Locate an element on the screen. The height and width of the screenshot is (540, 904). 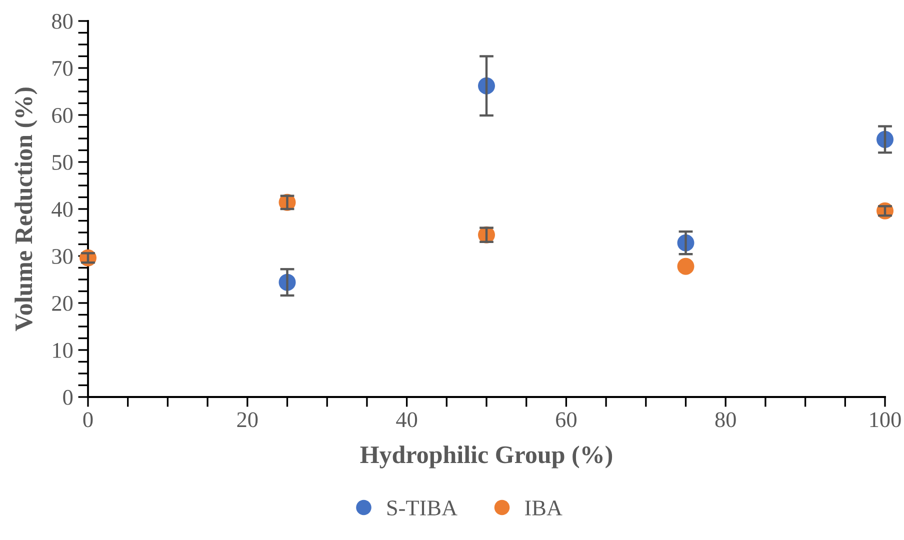
point is located at coordinates (685, 266).